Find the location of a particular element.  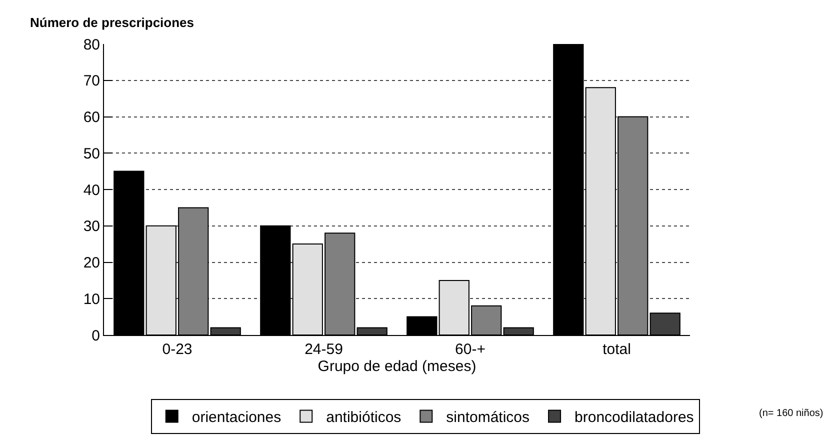

y-tick-label: 10 is located at coordinates (91, 299).